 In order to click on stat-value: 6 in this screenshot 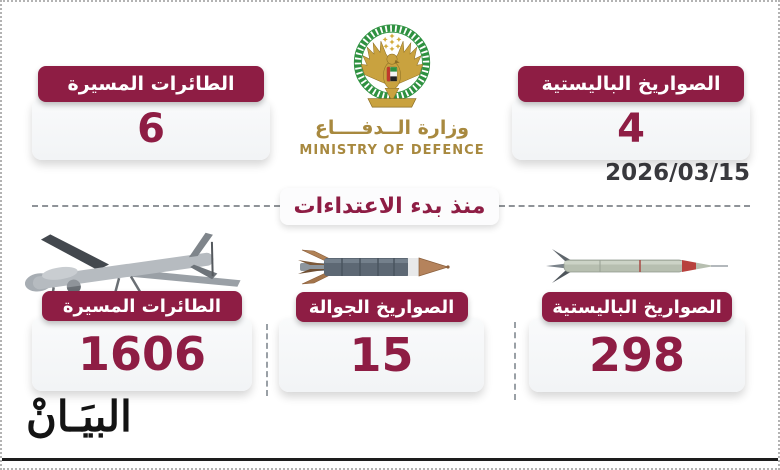, I will do `click(151, 129)`.